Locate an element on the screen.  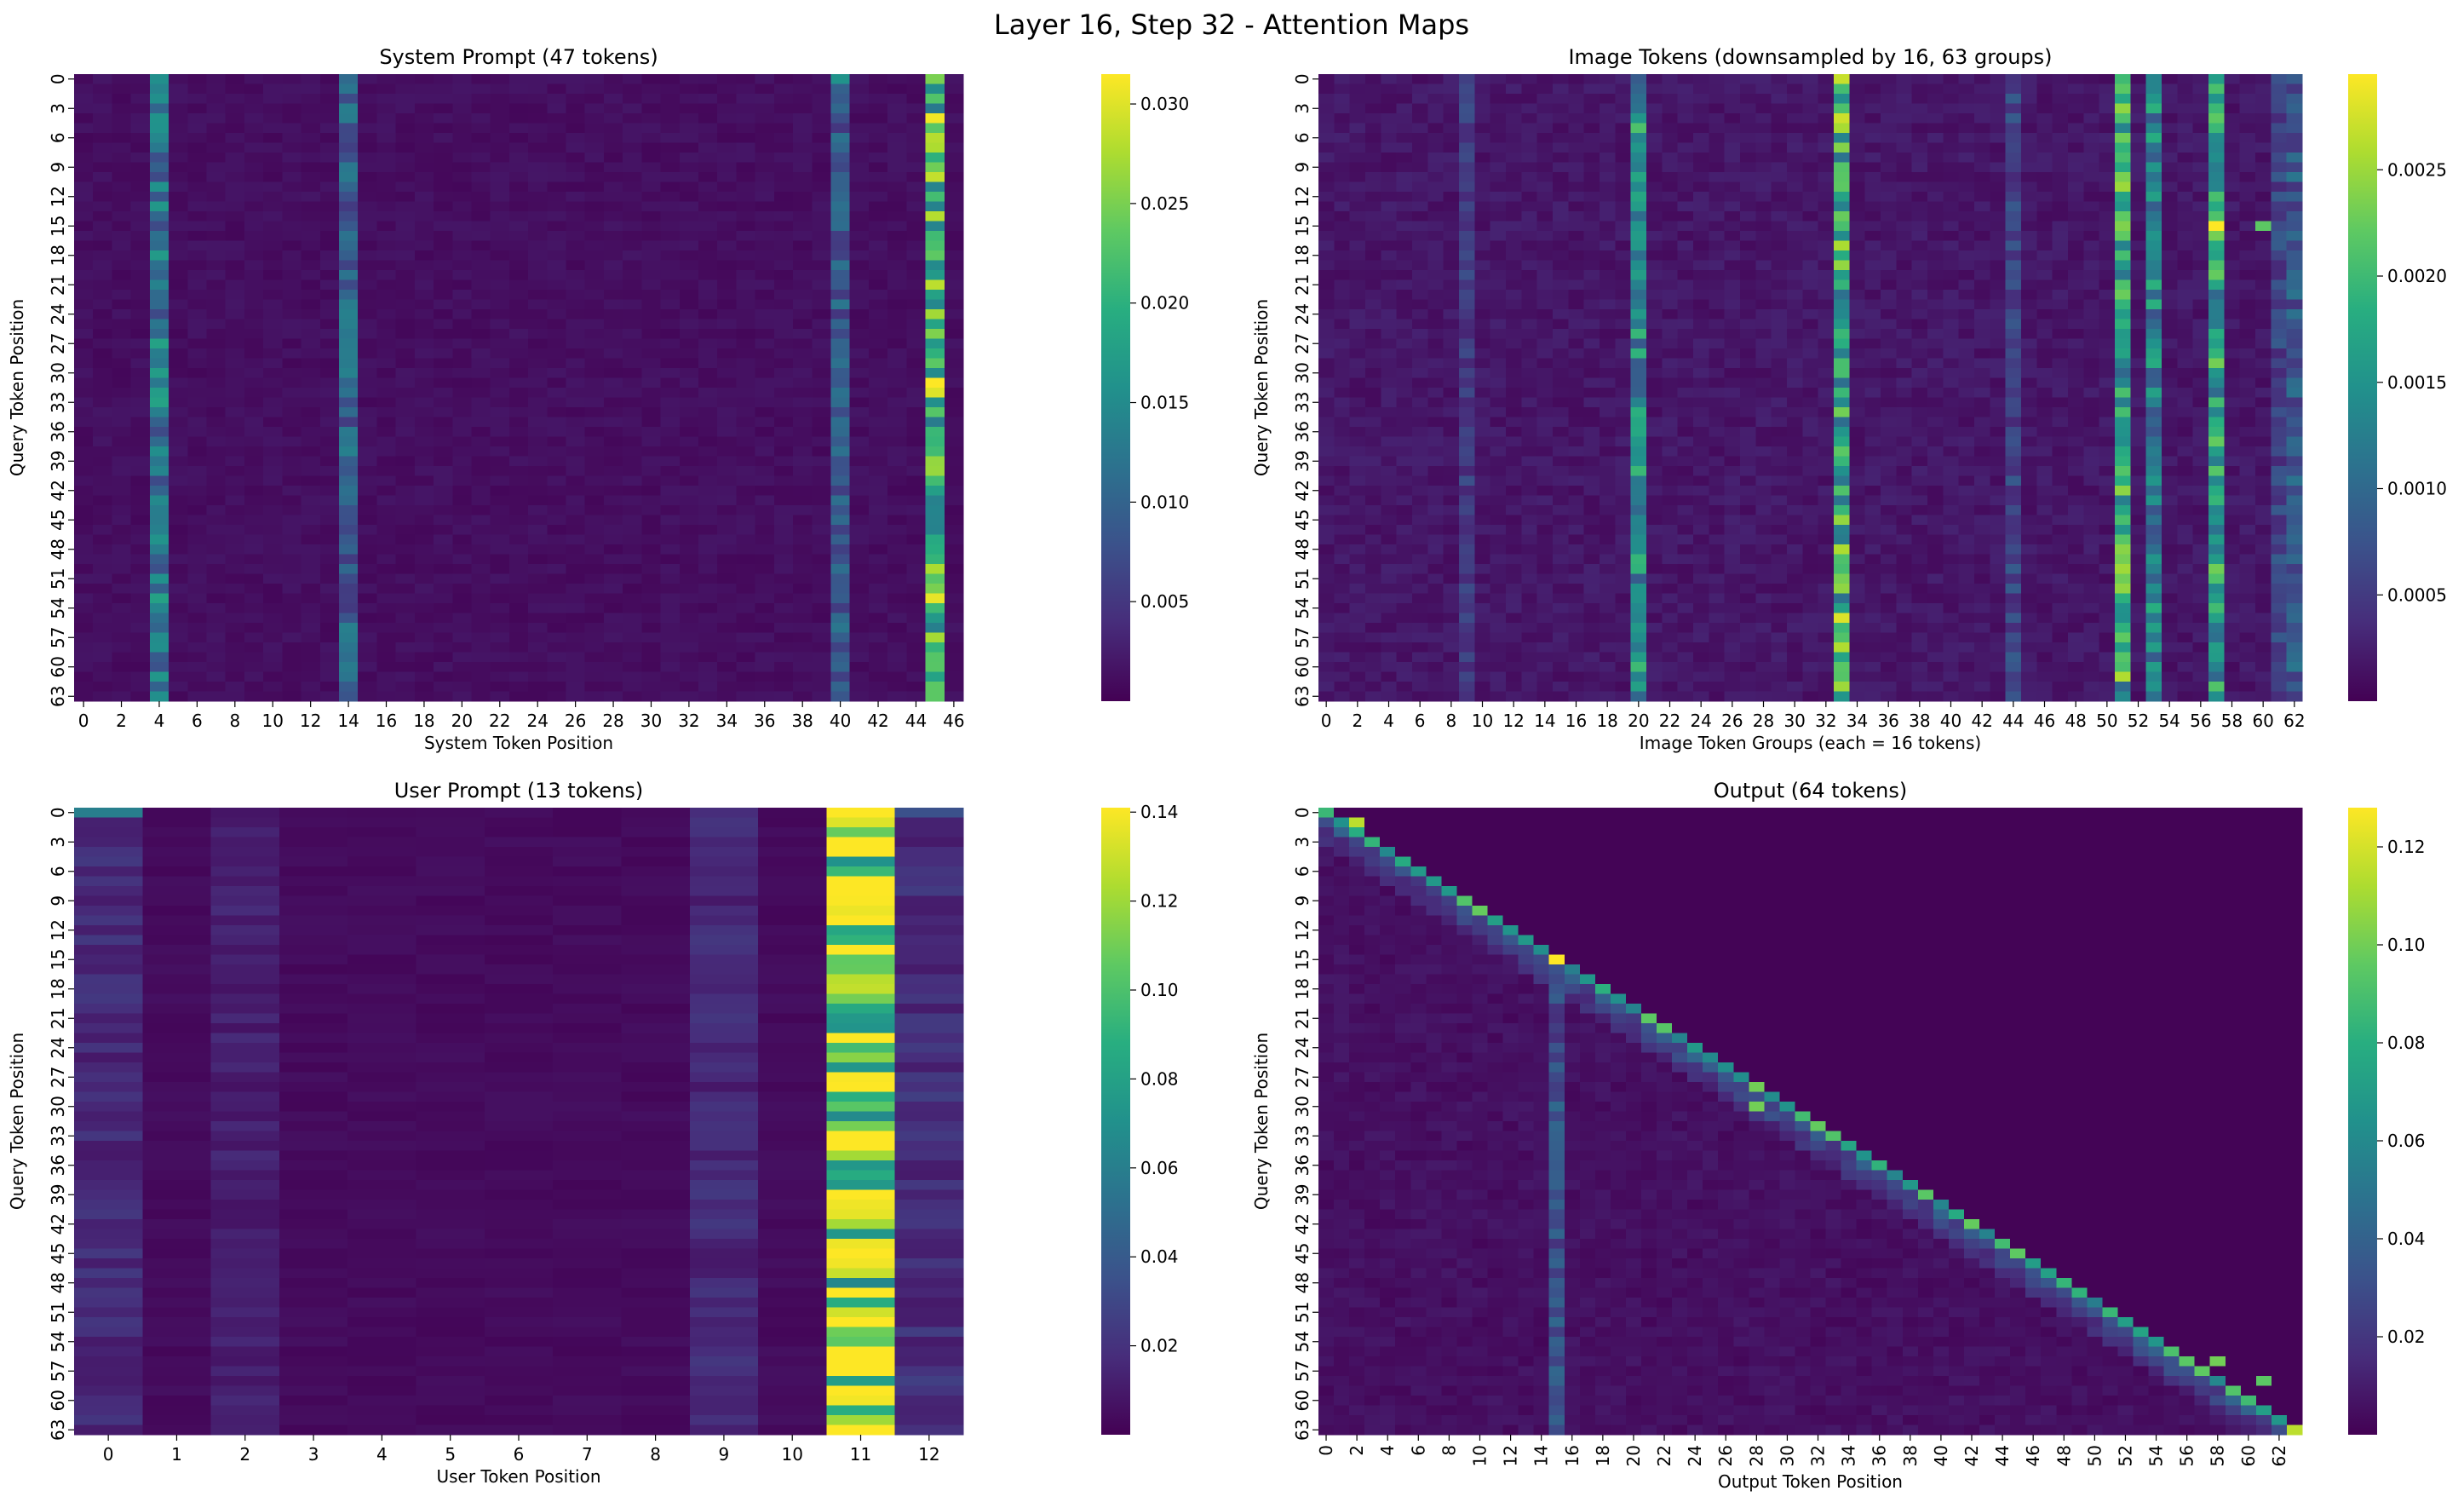
y-tick-label: 42 is located at coordinates (58, 490).